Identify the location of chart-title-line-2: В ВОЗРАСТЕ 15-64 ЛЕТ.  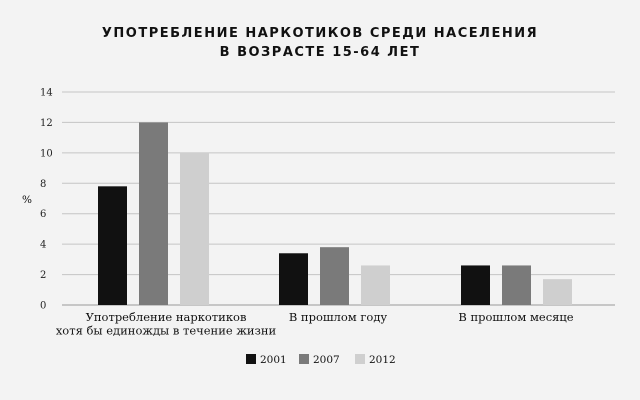
(320, 52).